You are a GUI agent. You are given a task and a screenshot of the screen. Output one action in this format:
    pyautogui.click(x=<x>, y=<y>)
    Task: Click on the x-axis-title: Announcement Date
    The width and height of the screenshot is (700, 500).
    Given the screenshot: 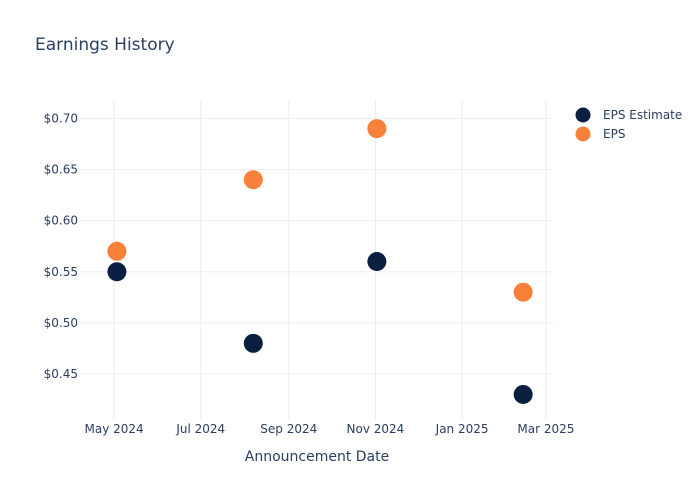 What is the action you would take?
    pyautogui.click(x=317, y=457)
    